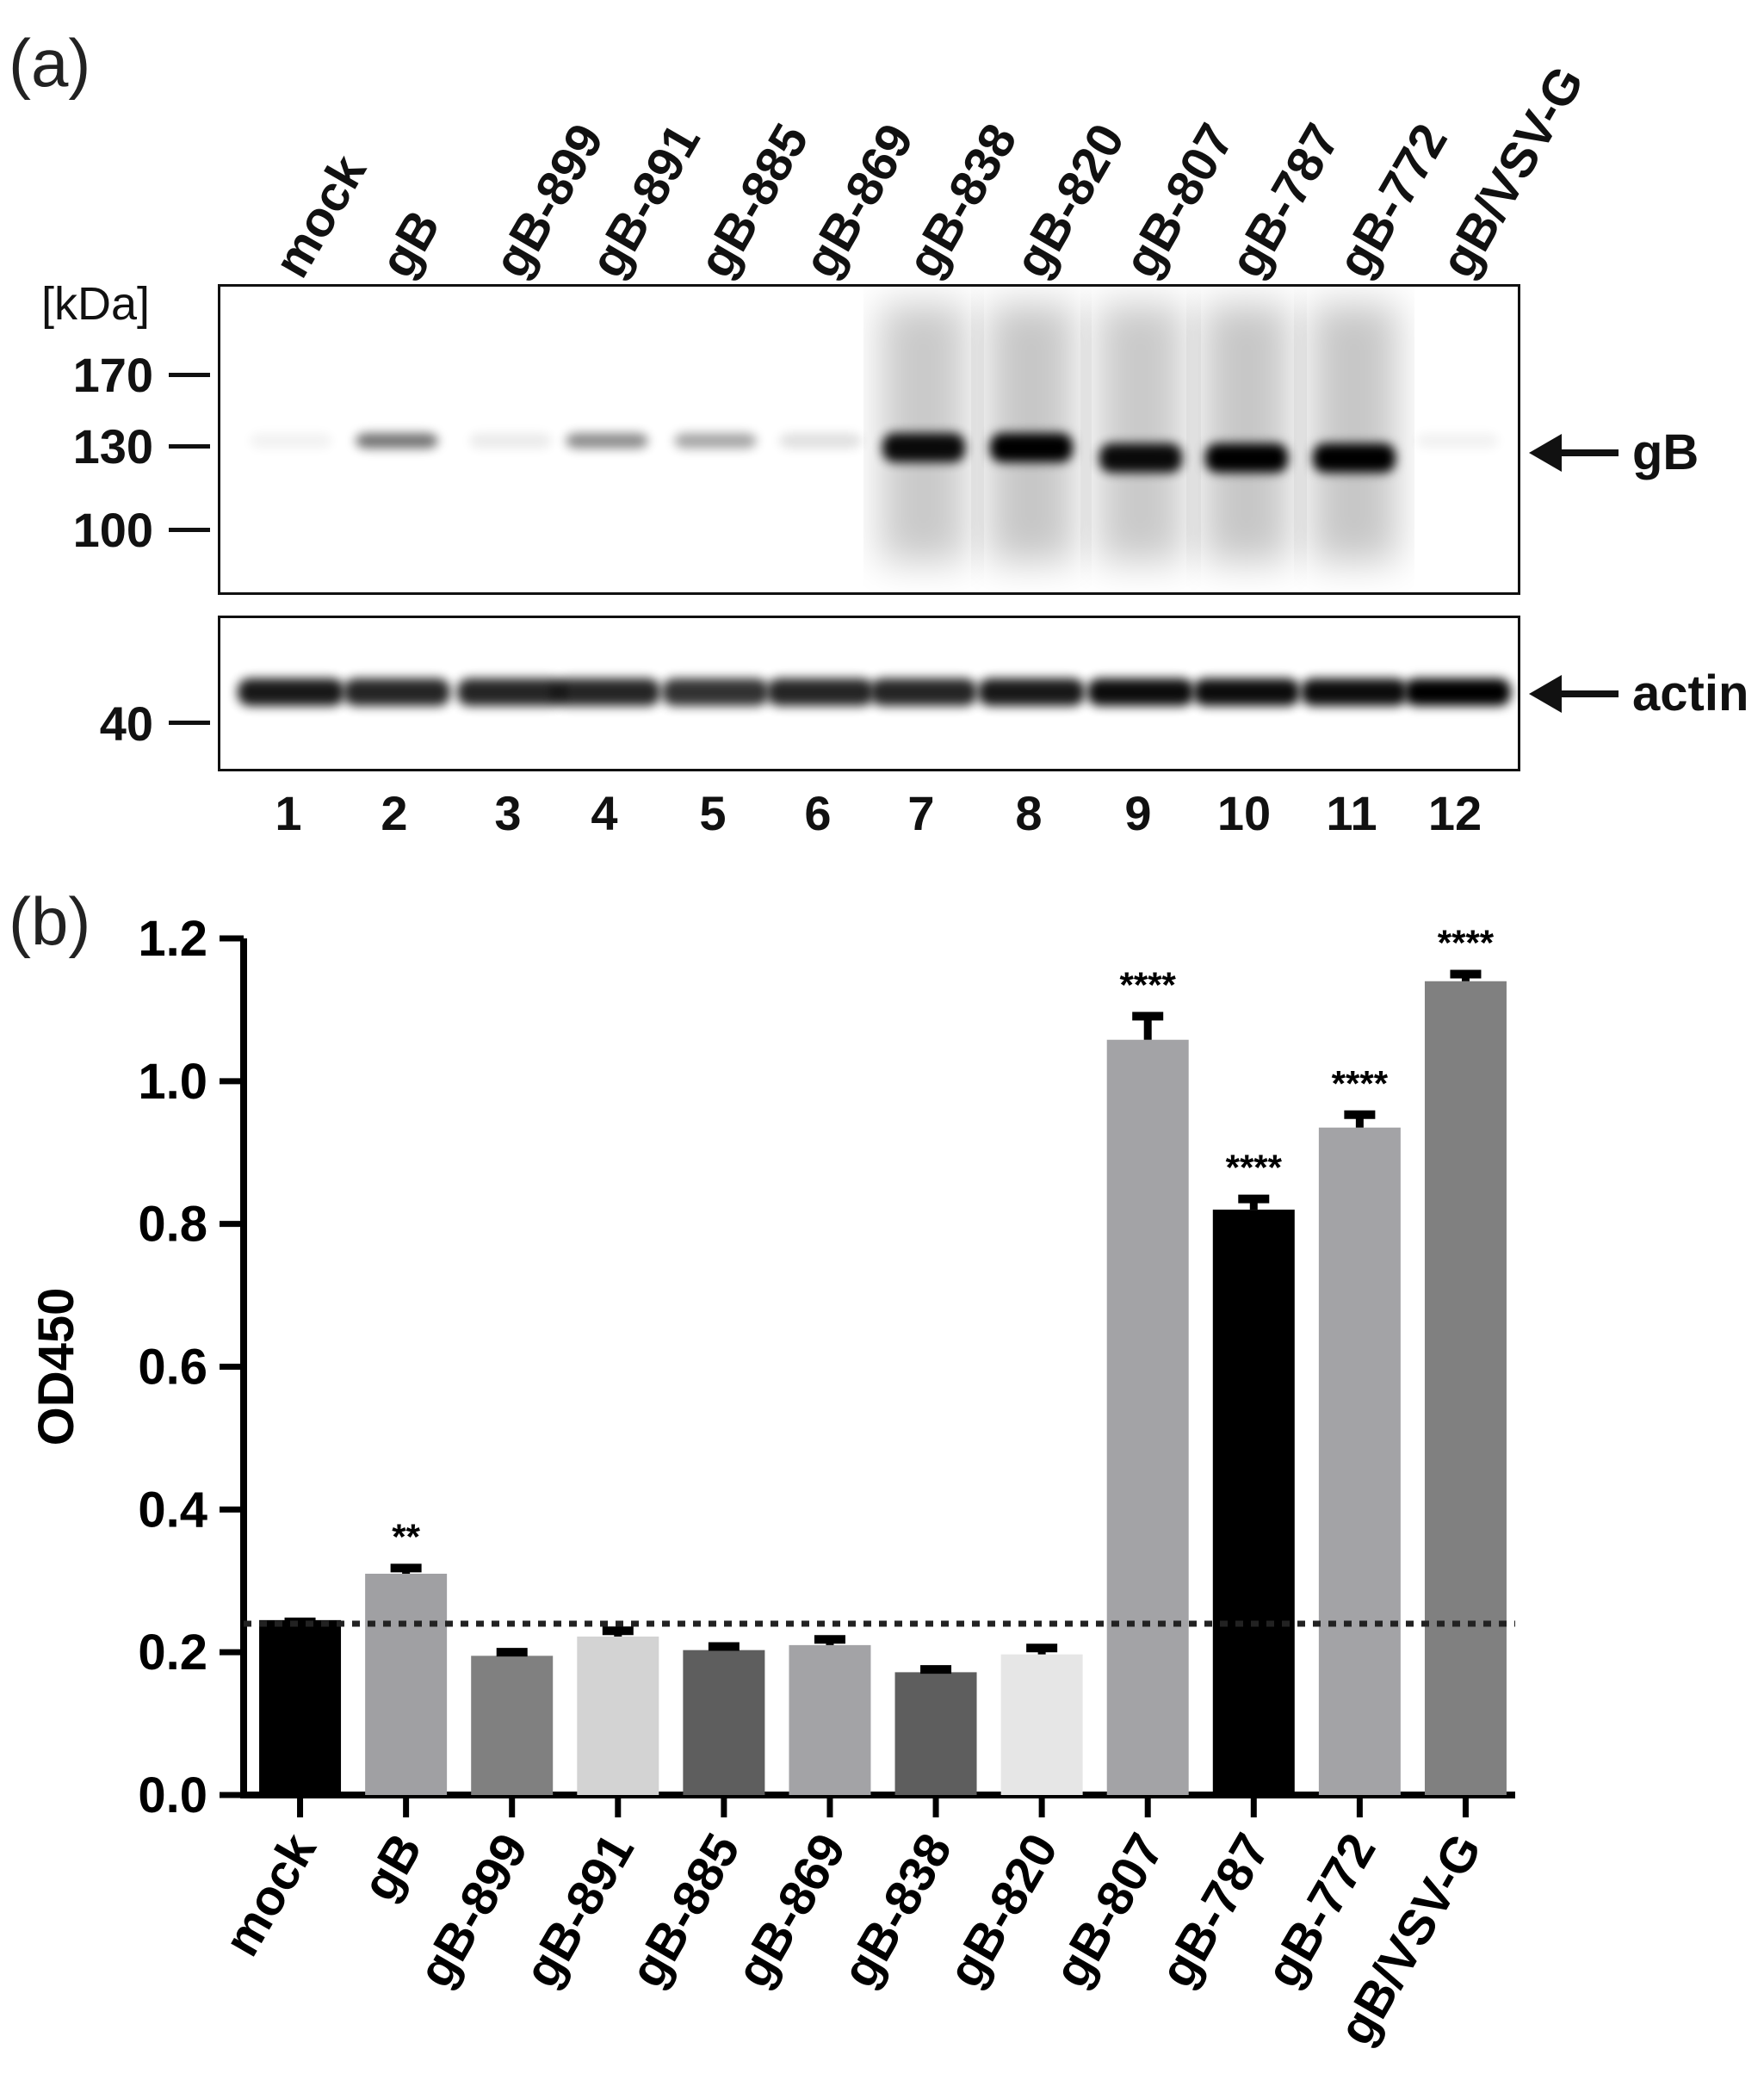  I want to click on gb-blot-image, so click(874, 433).